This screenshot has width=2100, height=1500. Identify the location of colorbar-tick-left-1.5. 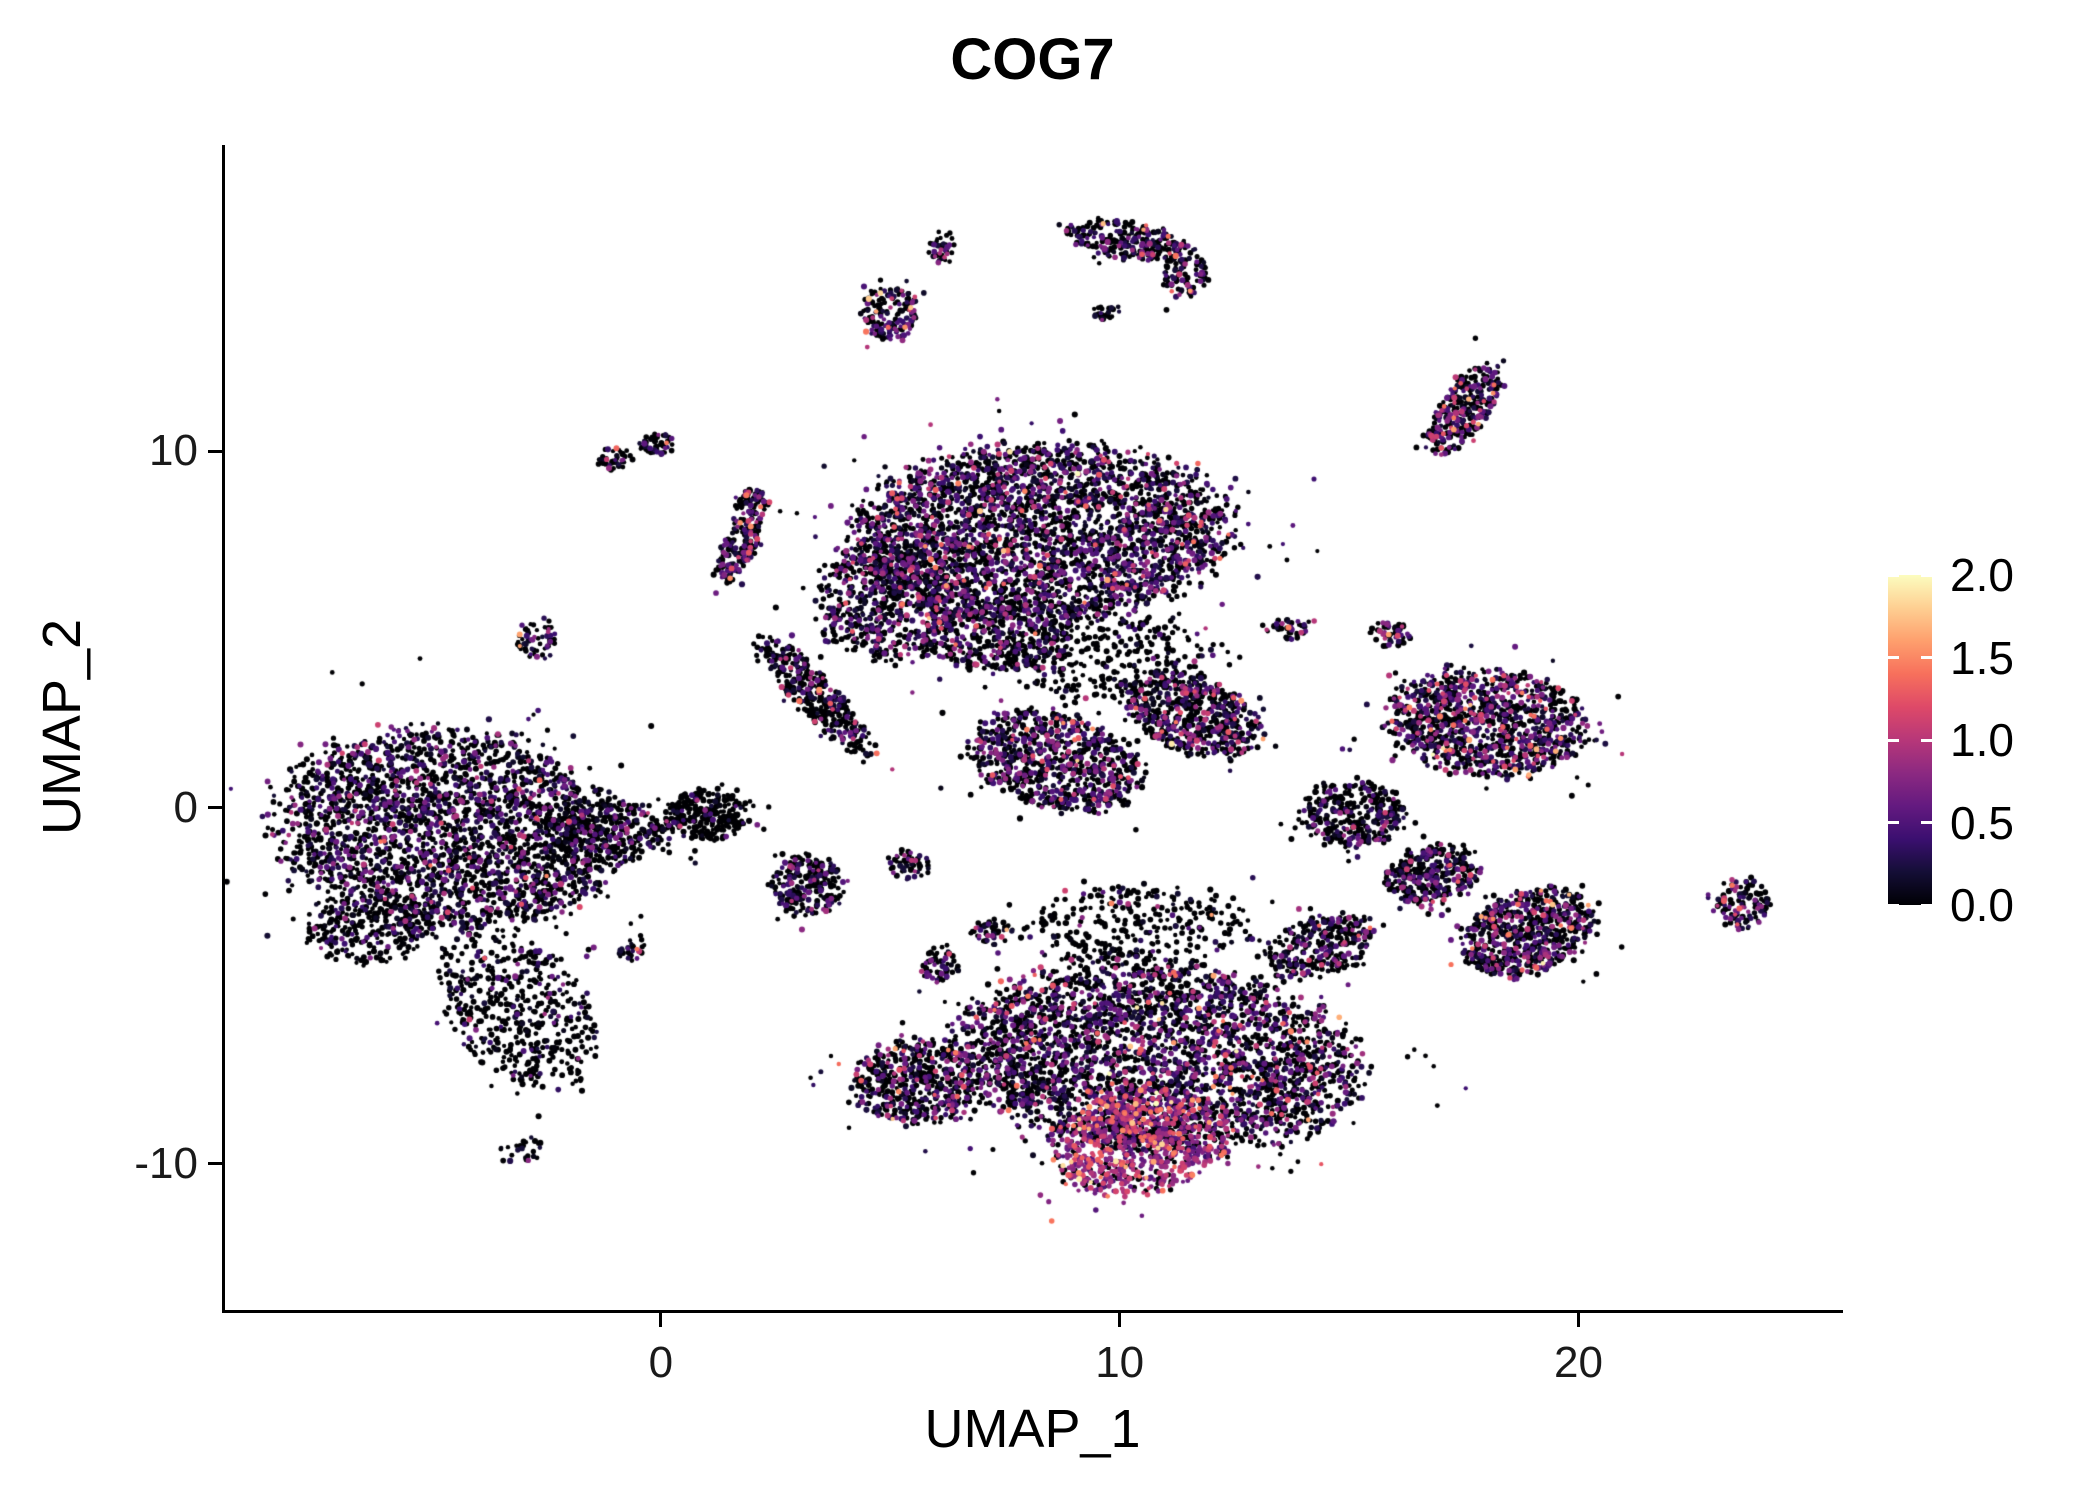
(1893, 657).